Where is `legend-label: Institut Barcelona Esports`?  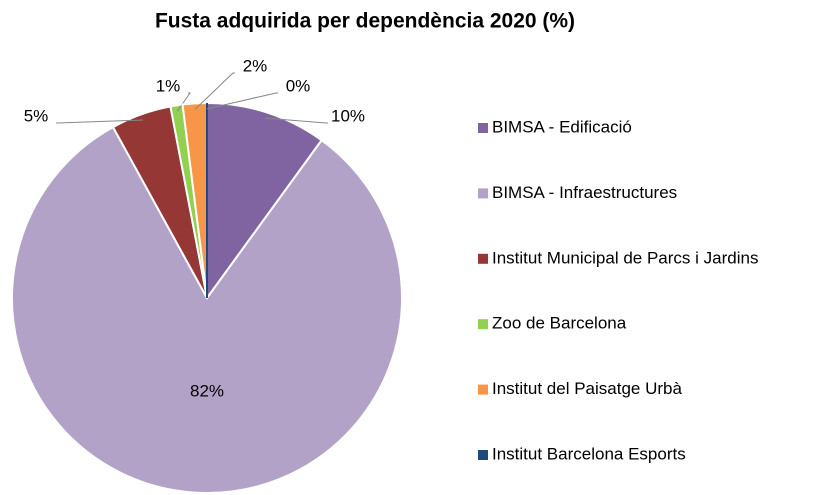
legend-label: Institut Barcelona Esports is located at coordinates (589, 453).